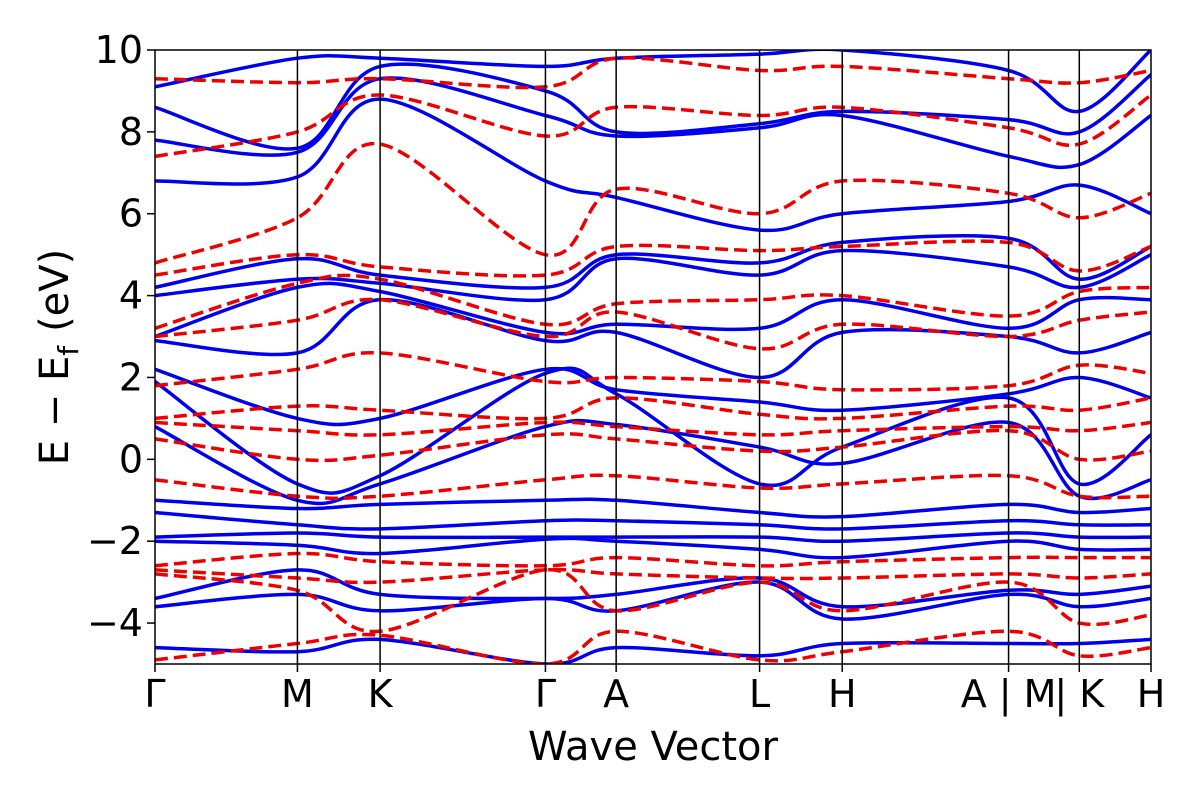  I want to click on y-tick-label: −4, so click(115, 623).